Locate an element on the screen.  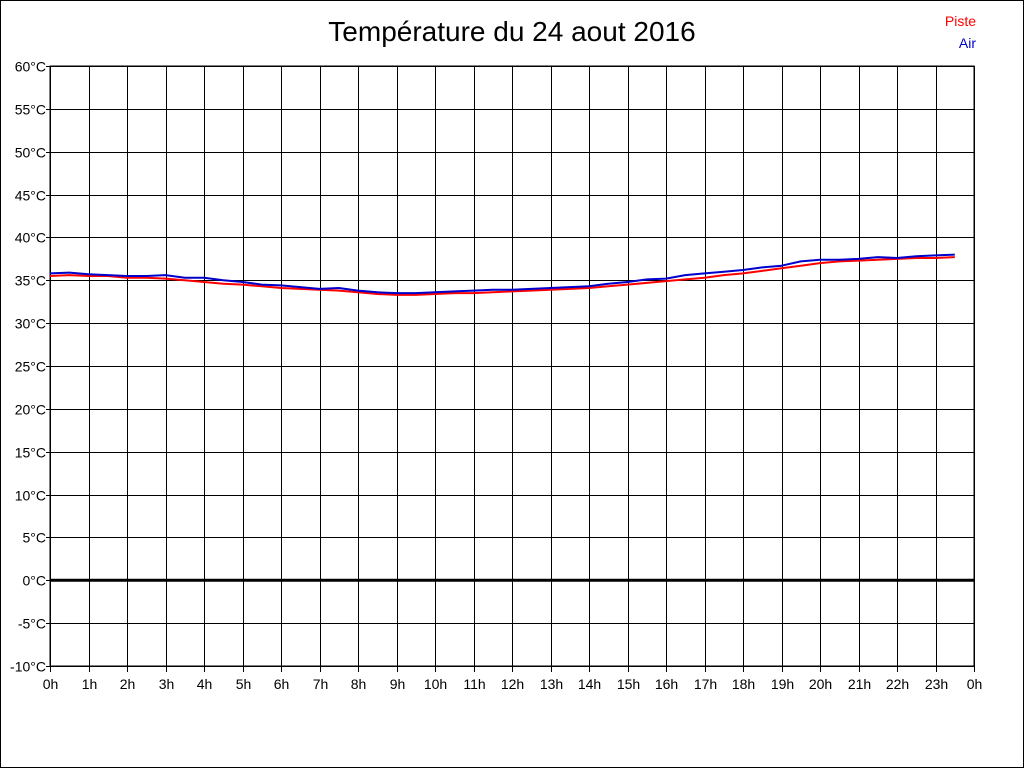
series-line-air is located at coordinates (502, 274).